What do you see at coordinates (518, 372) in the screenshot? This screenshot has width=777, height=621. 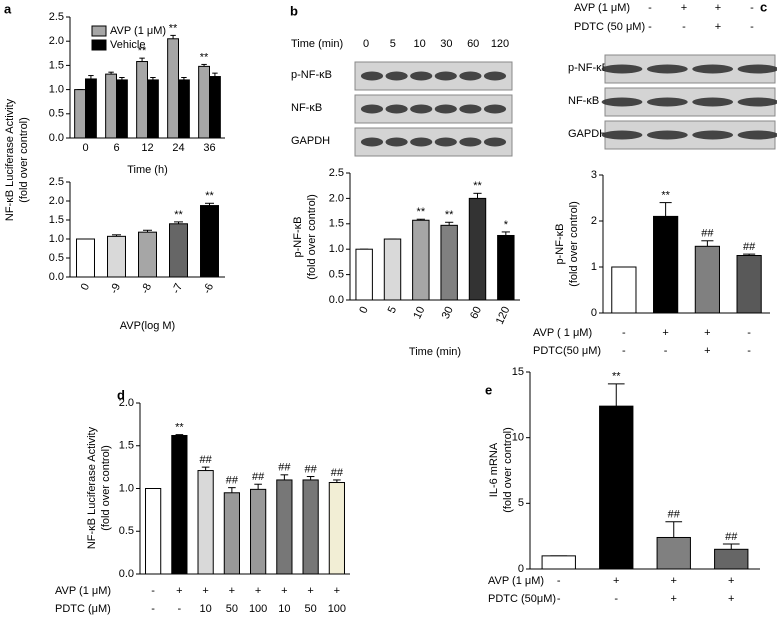 I see `y-tick-label: 15` at bounding box center [518, 372].